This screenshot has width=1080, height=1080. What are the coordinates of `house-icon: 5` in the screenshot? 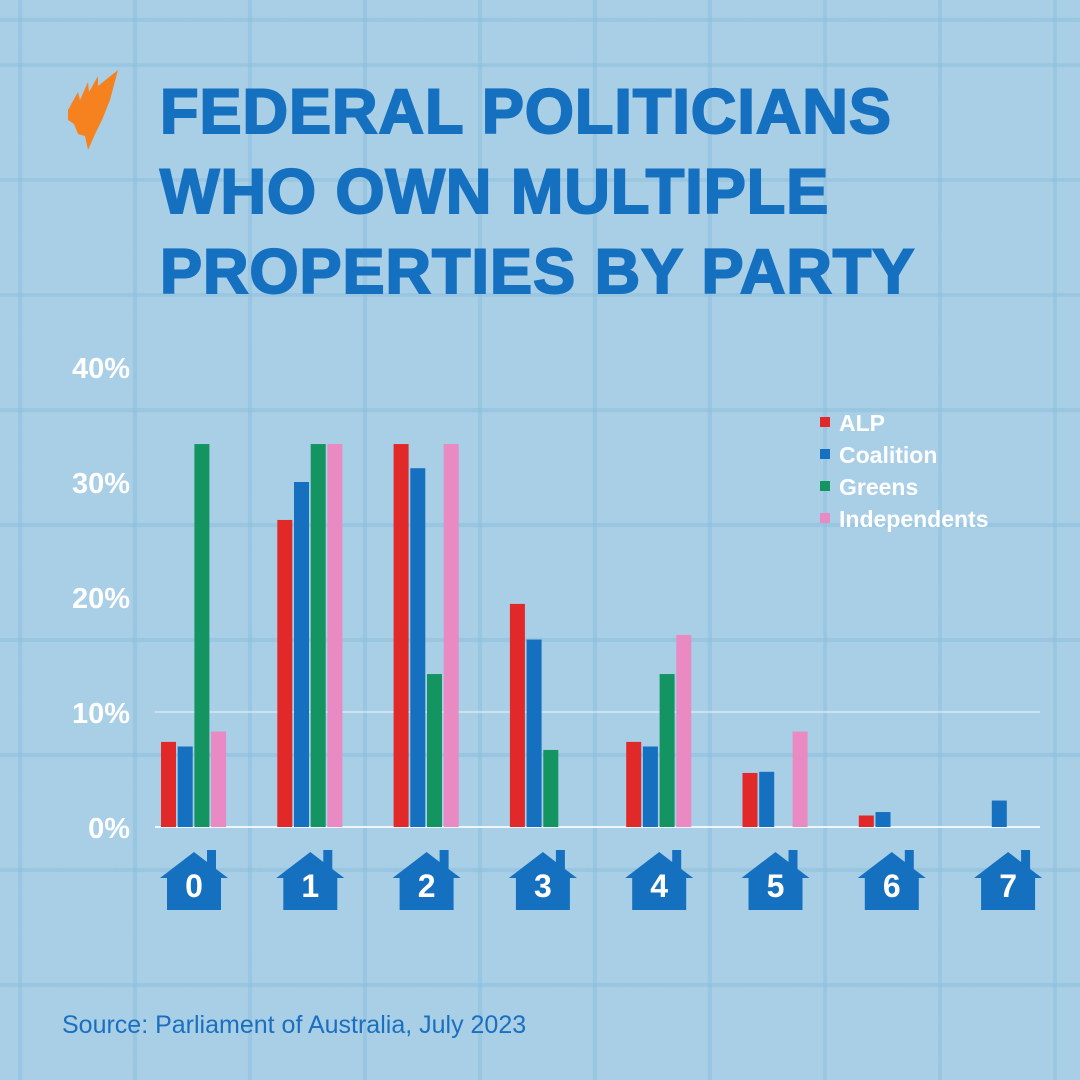 It's located at (775, 880).